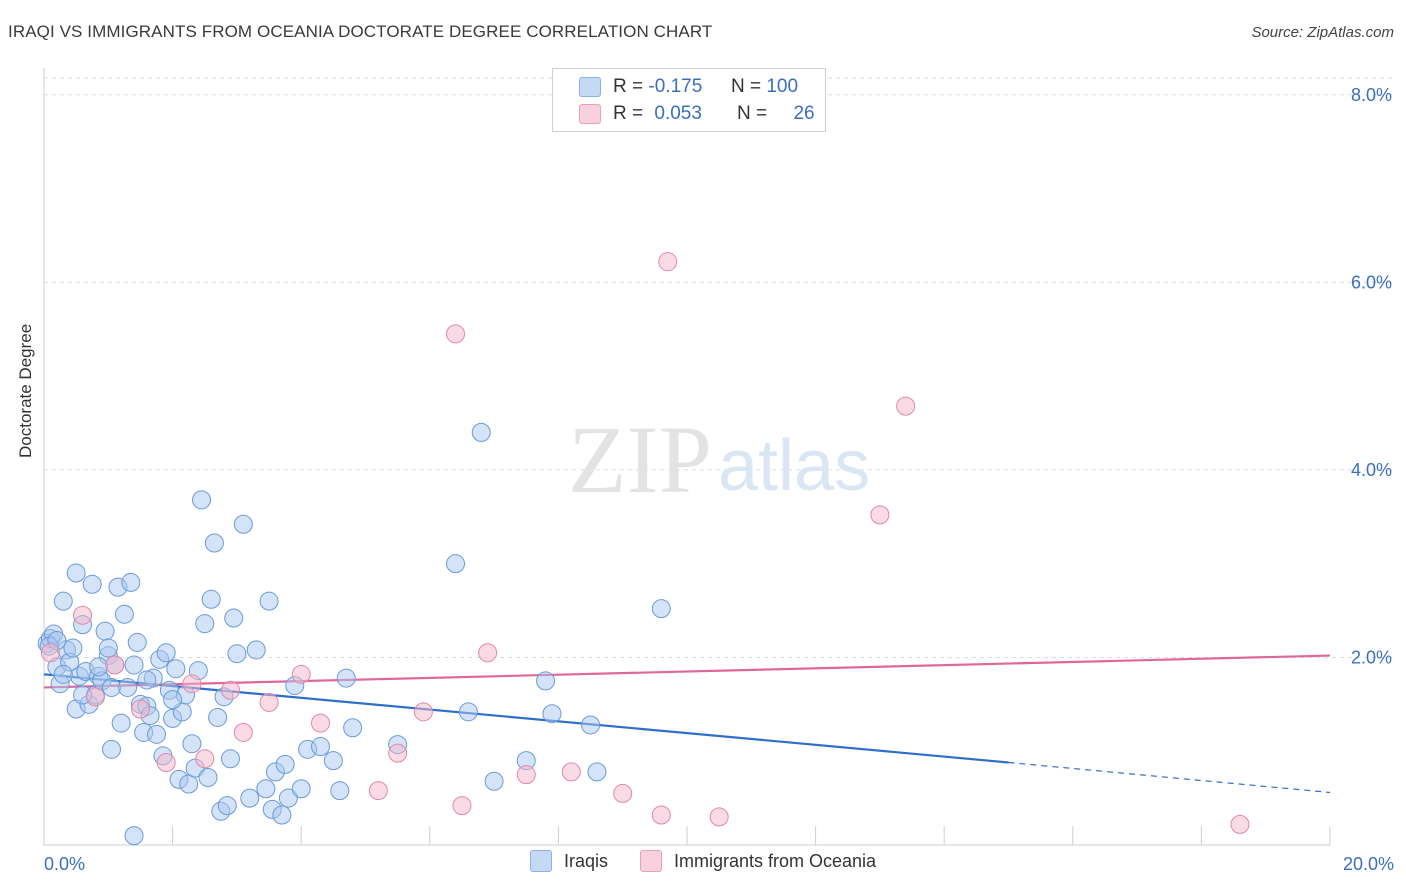 The height and width of the screenshot is (892, 1406). I want to click on y-tick-label: 2.0%, so click(1371, 657).